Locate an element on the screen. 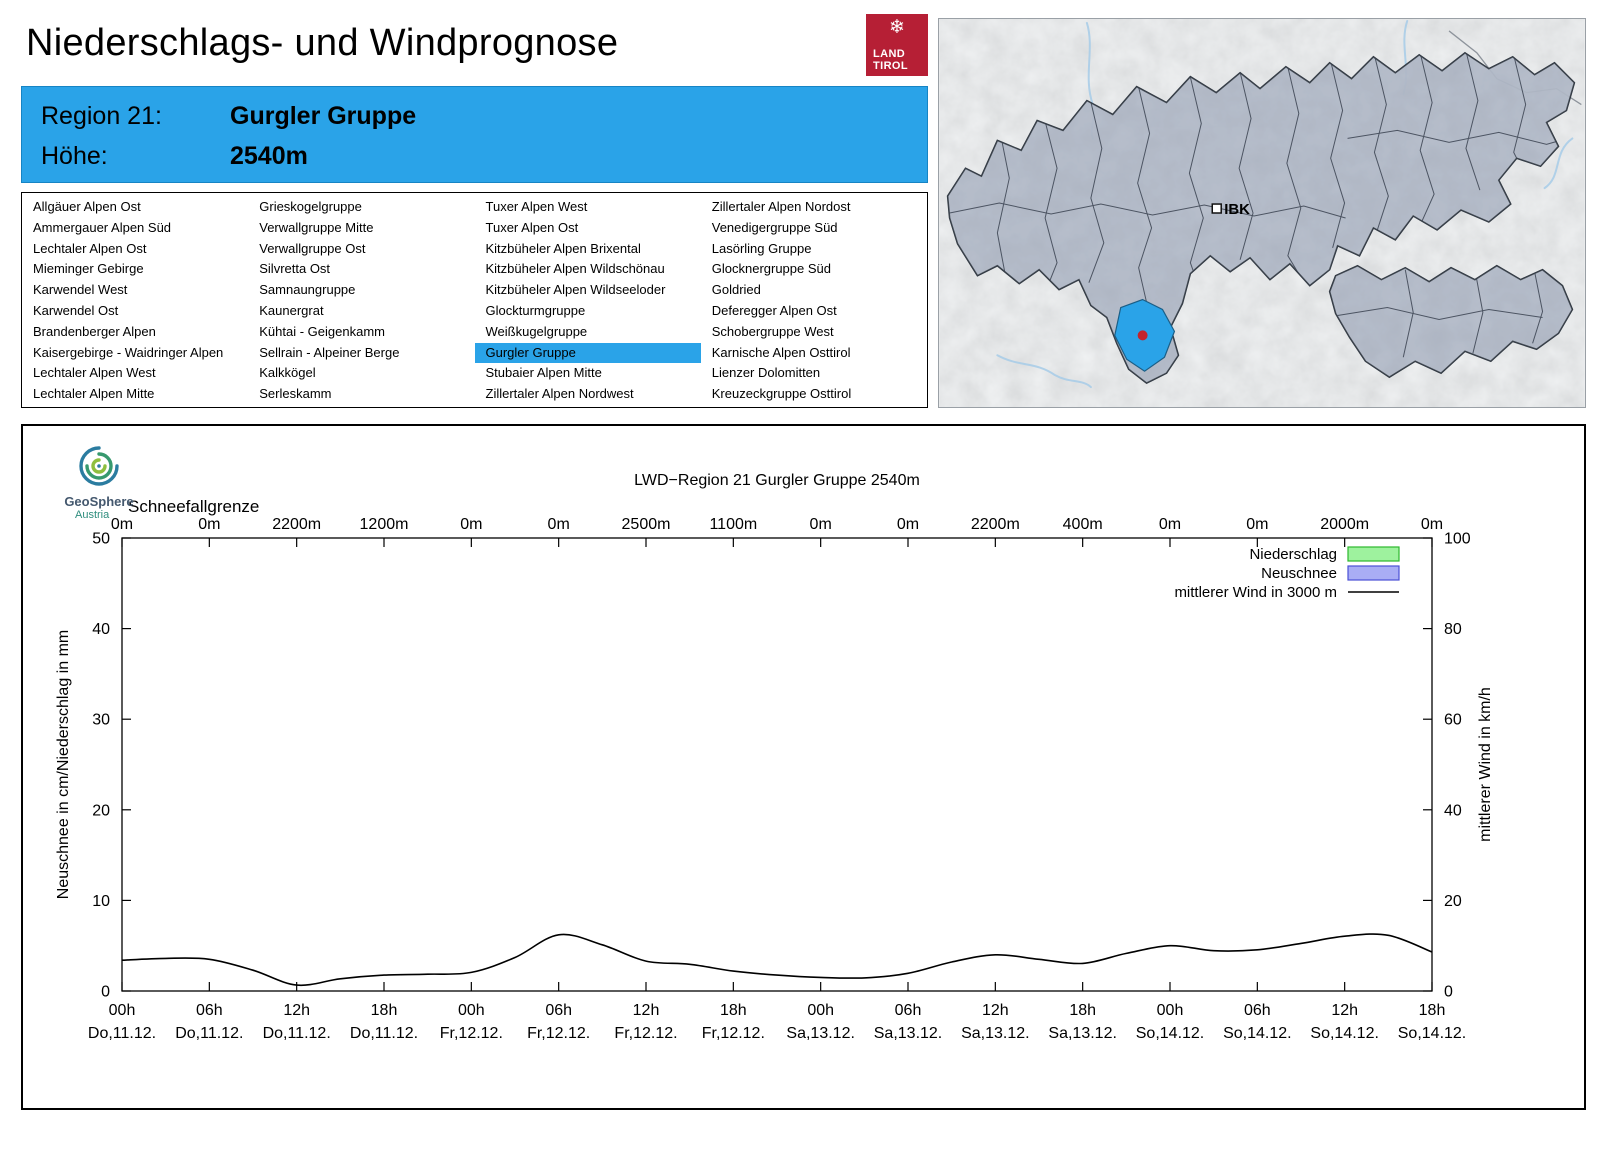 This screenshot has width=1600, height=1153. tirol-overview-map: IBK is located at coordinates (1262, 213).